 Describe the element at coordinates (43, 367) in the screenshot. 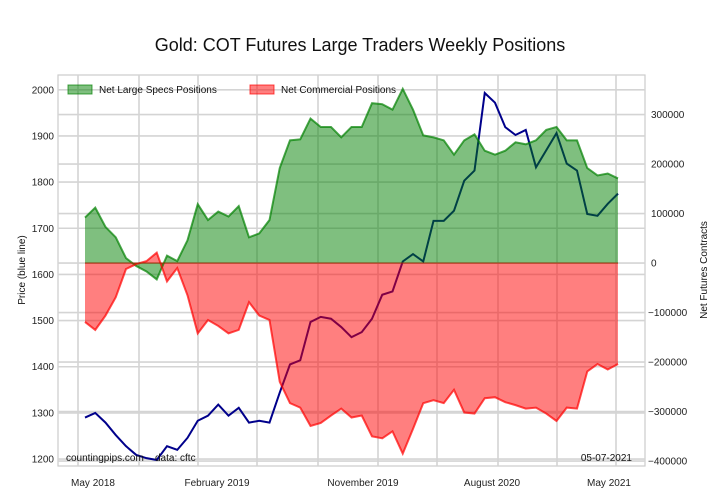

I see `y-left-tick-label: 1400` at that location.